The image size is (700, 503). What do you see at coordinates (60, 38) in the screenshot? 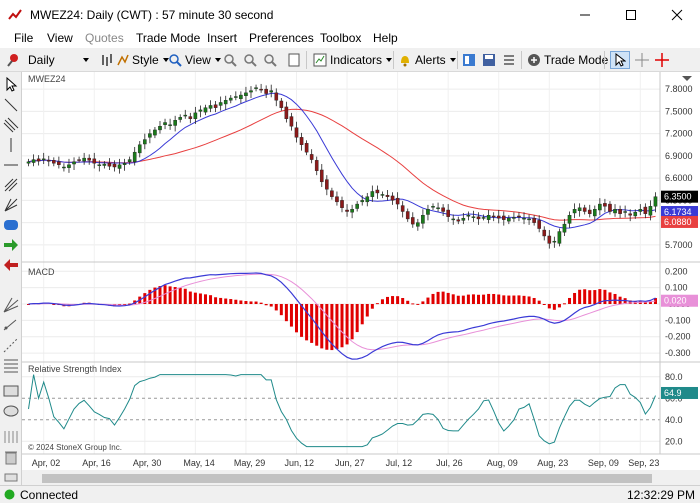
I see `menu-view: View` at bounding box center [60, 38].